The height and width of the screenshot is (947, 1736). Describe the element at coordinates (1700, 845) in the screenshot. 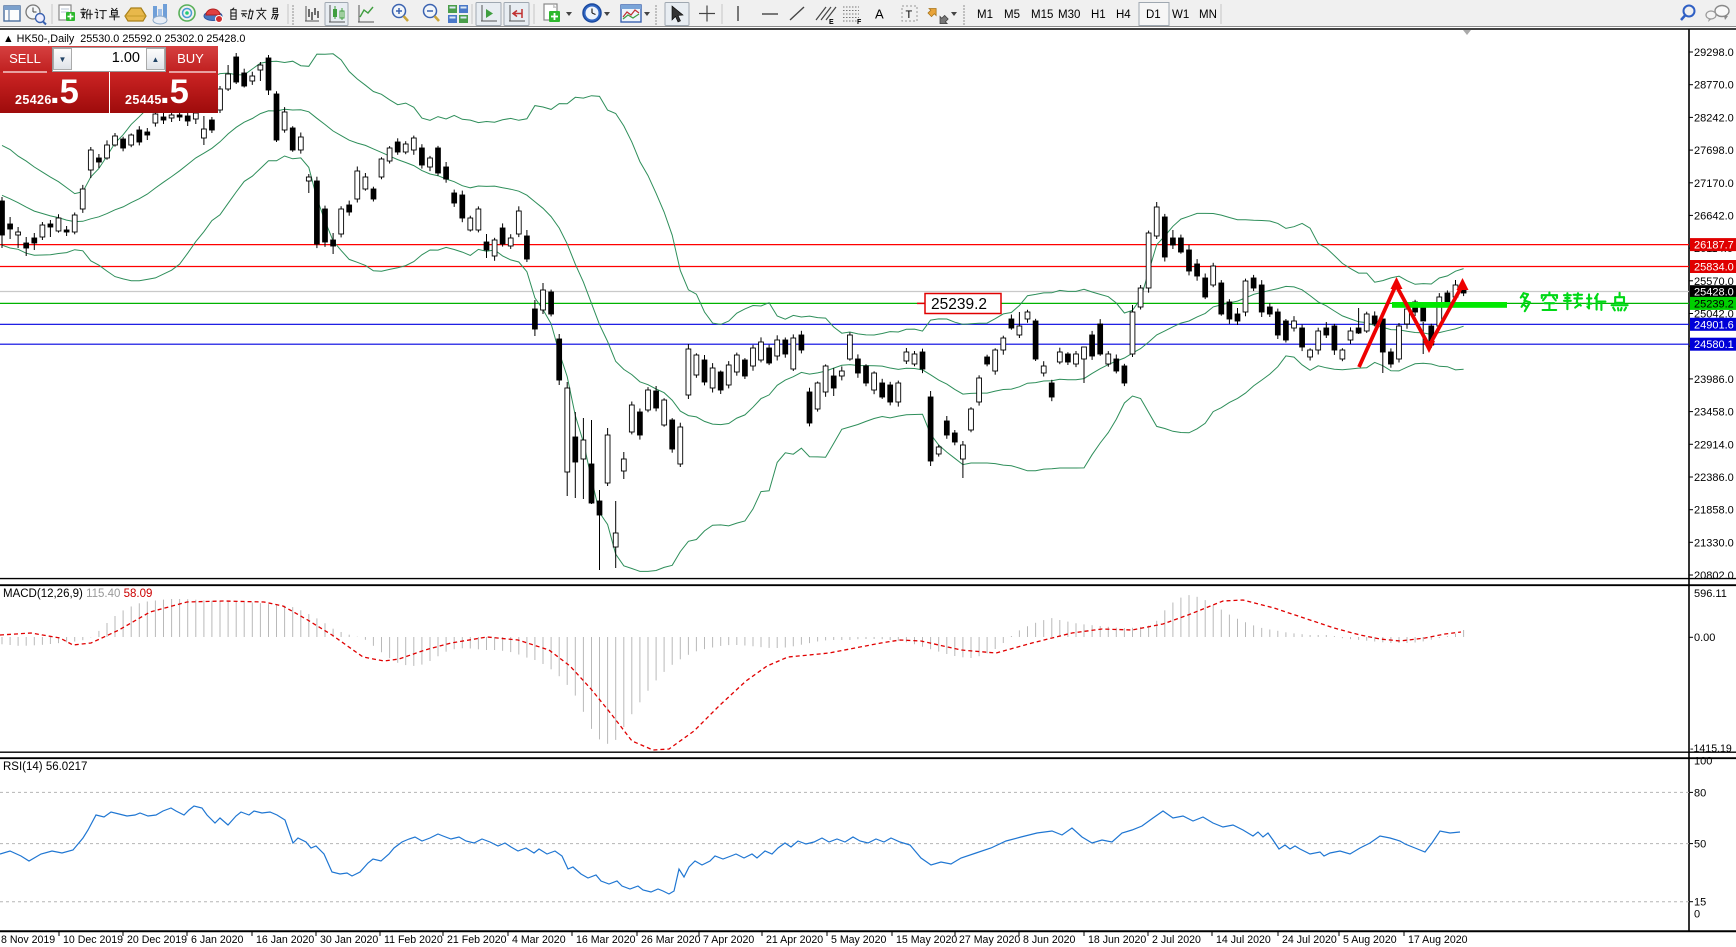

I see `svg-text: 50` at that location.